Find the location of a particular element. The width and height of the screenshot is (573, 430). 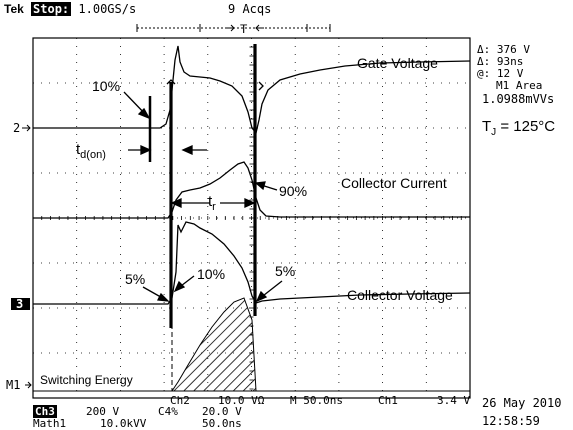

collector-voltage-trace is located at coordinates (252, 263).